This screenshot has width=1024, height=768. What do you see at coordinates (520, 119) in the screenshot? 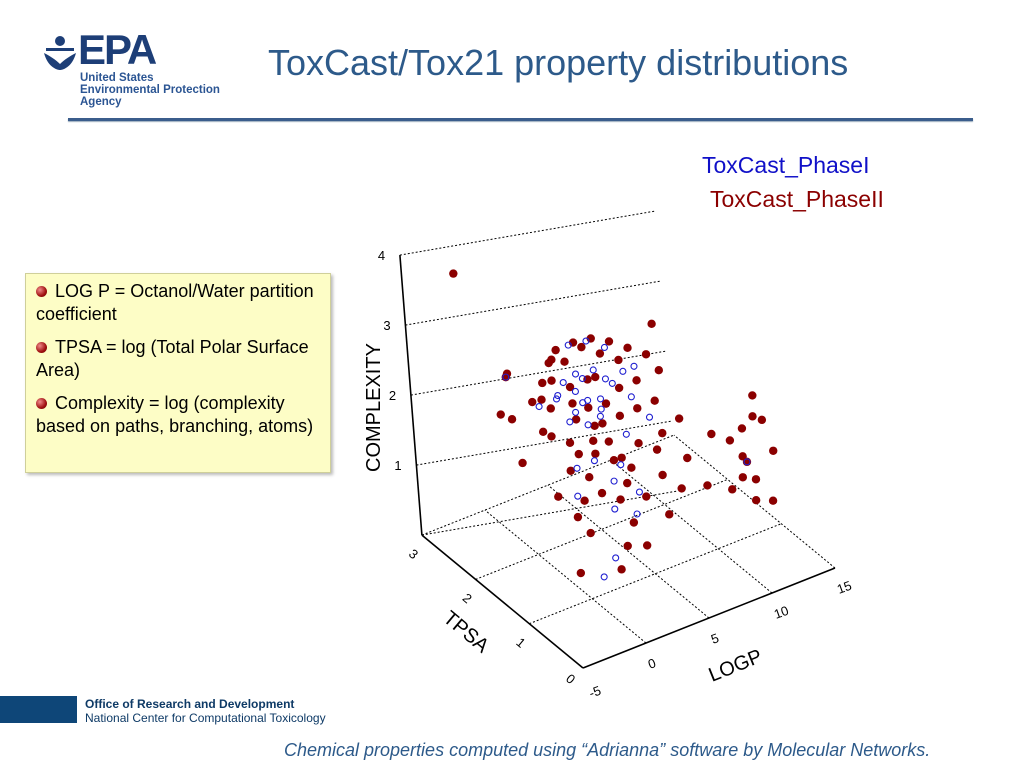
I see `title-divider` at bounding box center [520, 119].